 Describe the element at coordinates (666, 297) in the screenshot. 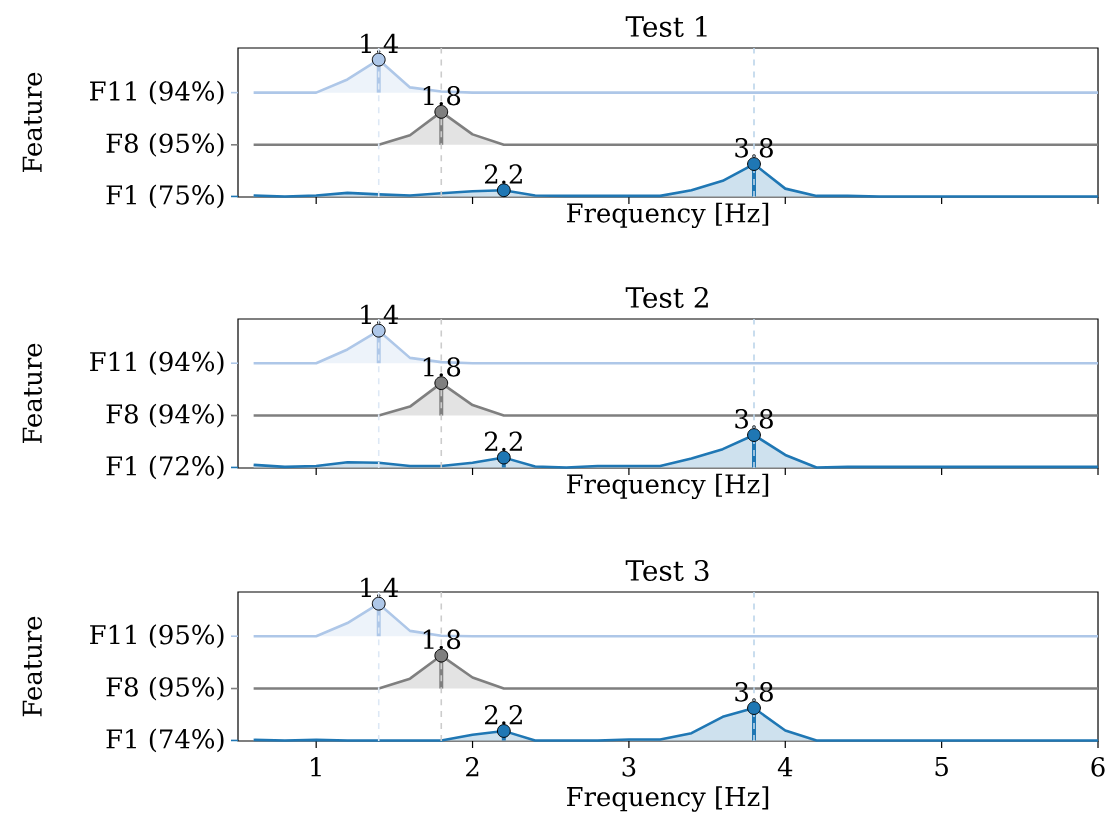

I see `chart-title: Test 2` at that location.